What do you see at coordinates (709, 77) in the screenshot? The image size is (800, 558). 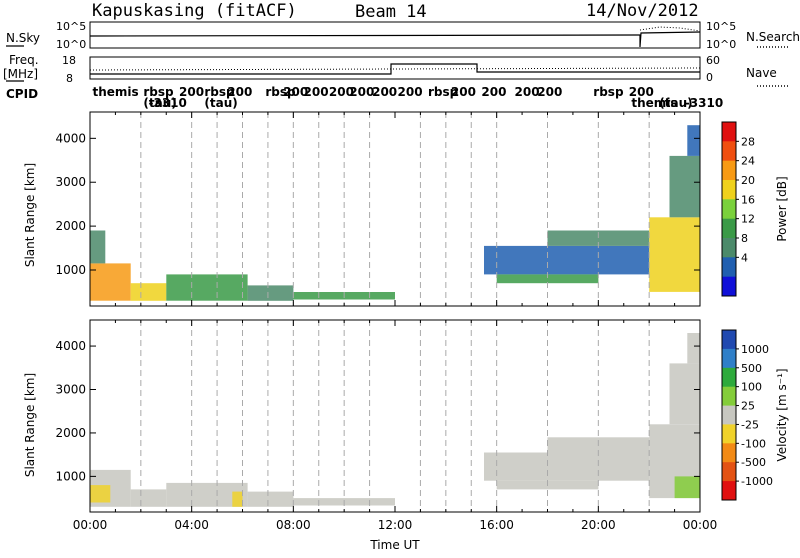 I see `nave-tick-low: 0` at bounding box center [709, 77].